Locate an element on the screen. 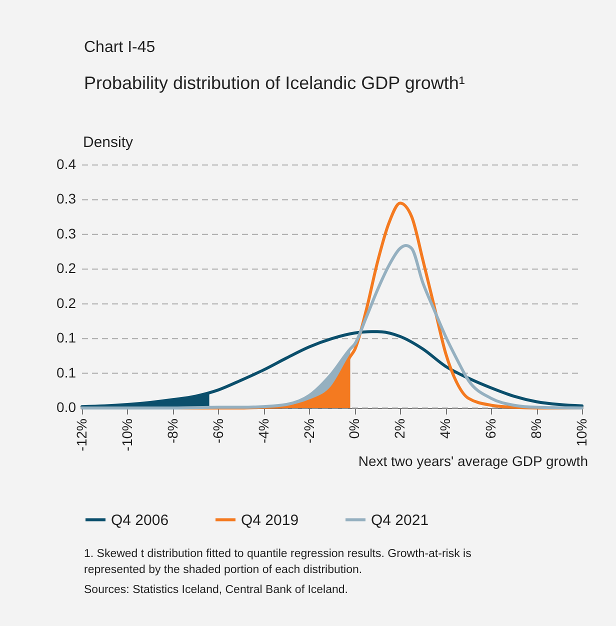 Image resolution: width=616 pixels, height=626 pixels. x-tick-label: 6% is located at coordinates (490, 428).